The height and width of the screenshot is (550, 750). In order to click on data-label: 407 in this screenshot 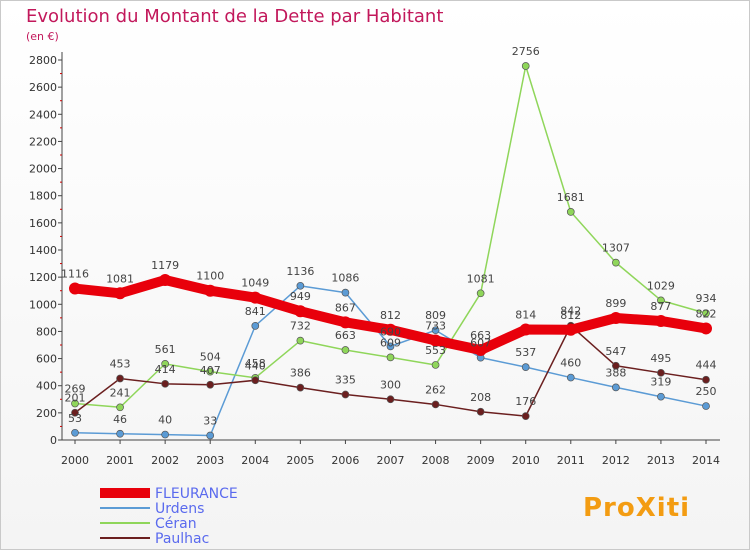, I will do `click(210, 370)`.